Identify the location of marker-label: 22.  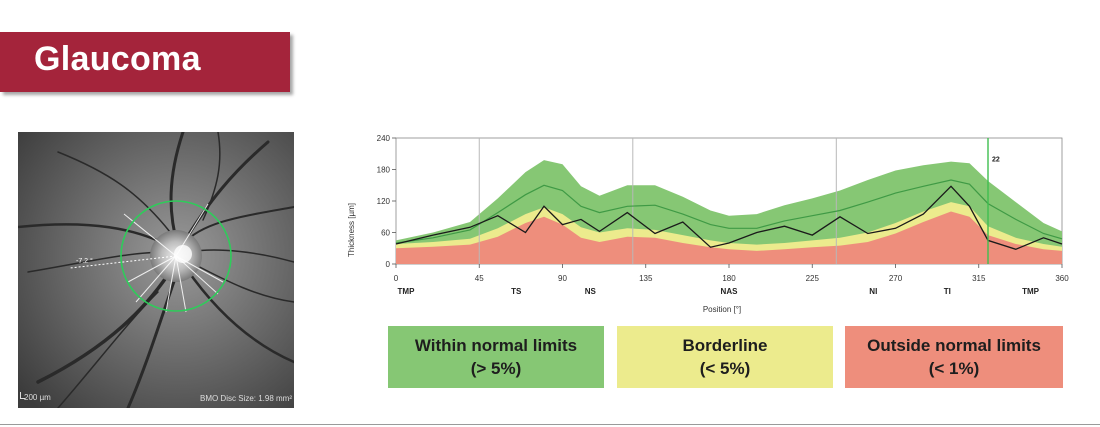
(996, 160).